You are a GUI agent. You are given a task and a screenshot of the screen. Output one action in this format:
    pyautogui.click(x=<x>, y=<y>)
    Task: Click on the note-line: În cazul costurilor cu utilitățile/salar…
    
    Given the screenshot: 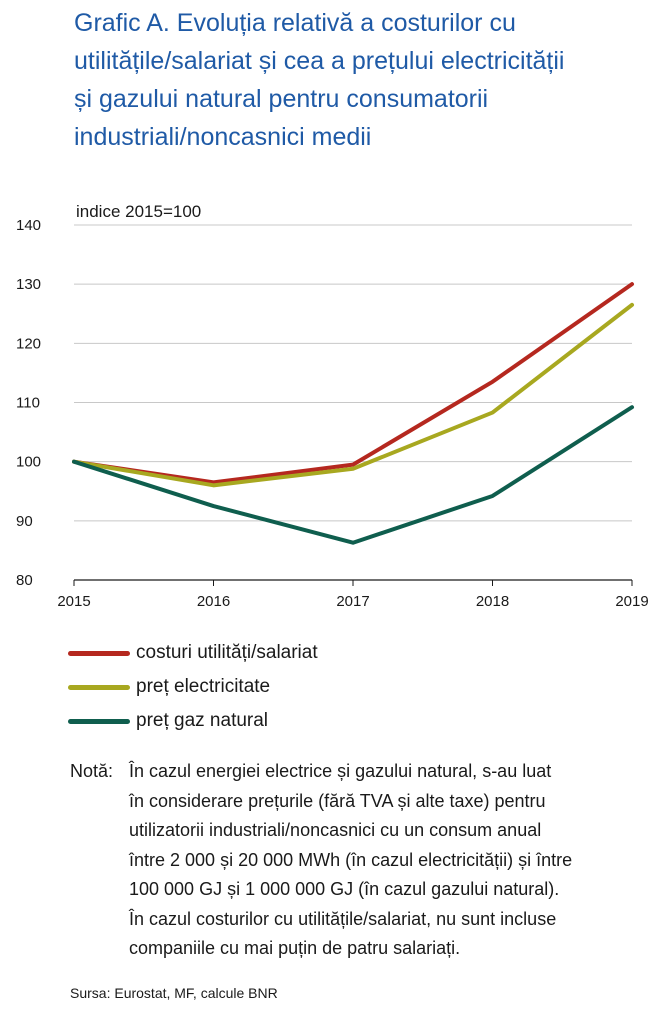 What is the action you would take?
    pyautogui.click(x=343, y=918)
    